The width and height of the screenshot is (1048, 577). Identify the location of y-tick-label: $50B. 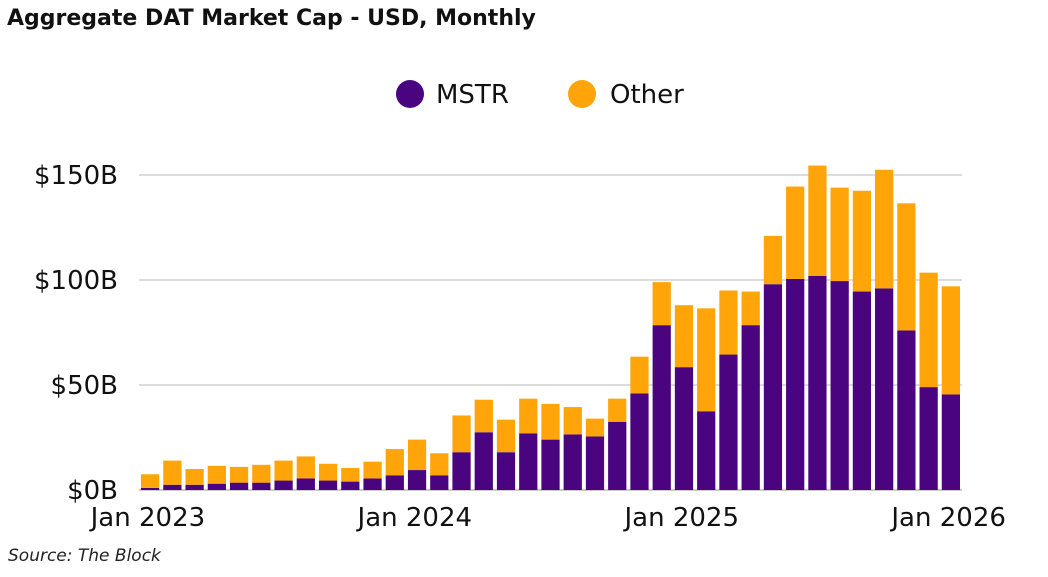
(84, 386).